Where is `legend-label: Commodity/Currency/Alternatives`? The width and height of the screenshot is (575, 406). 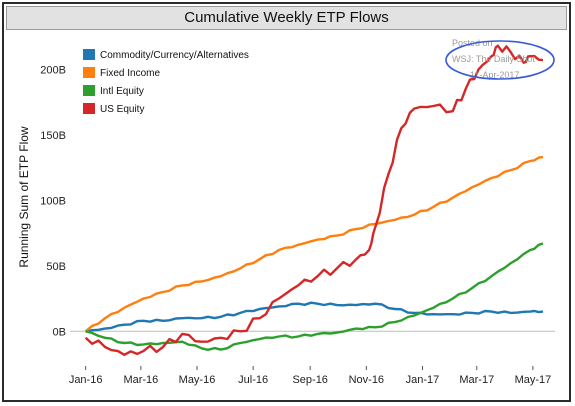
legend-label: Commodity/Currency/Alternatives is located at coordinates (174, 55).